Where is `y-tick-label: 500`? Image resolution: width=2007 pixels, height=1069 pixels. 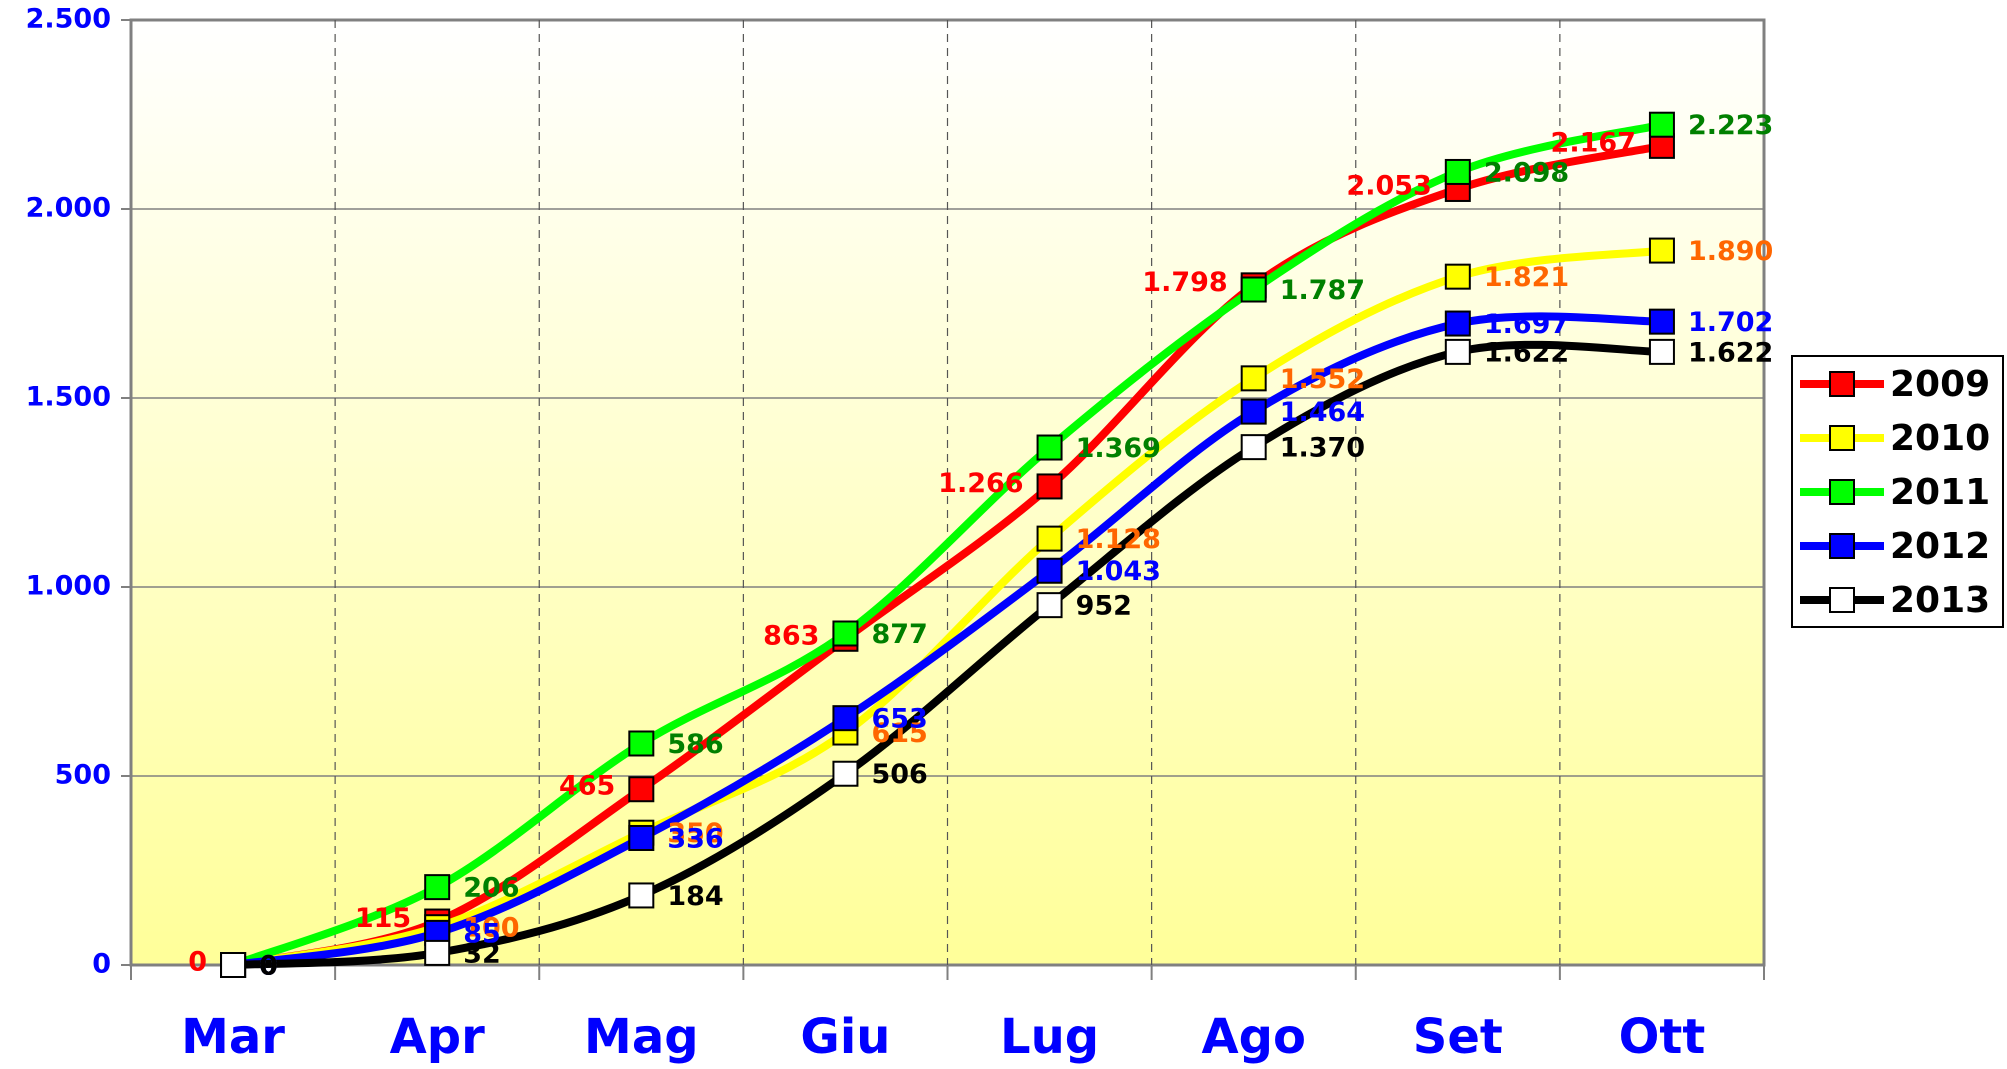 y-tick-label: 500 is located at coordinates (83, 775).